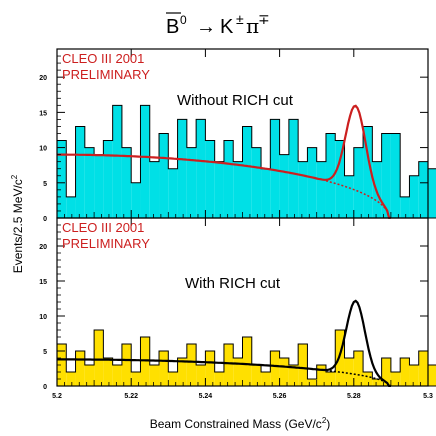  I want to click on title-pm: ±, so click(240, 19).